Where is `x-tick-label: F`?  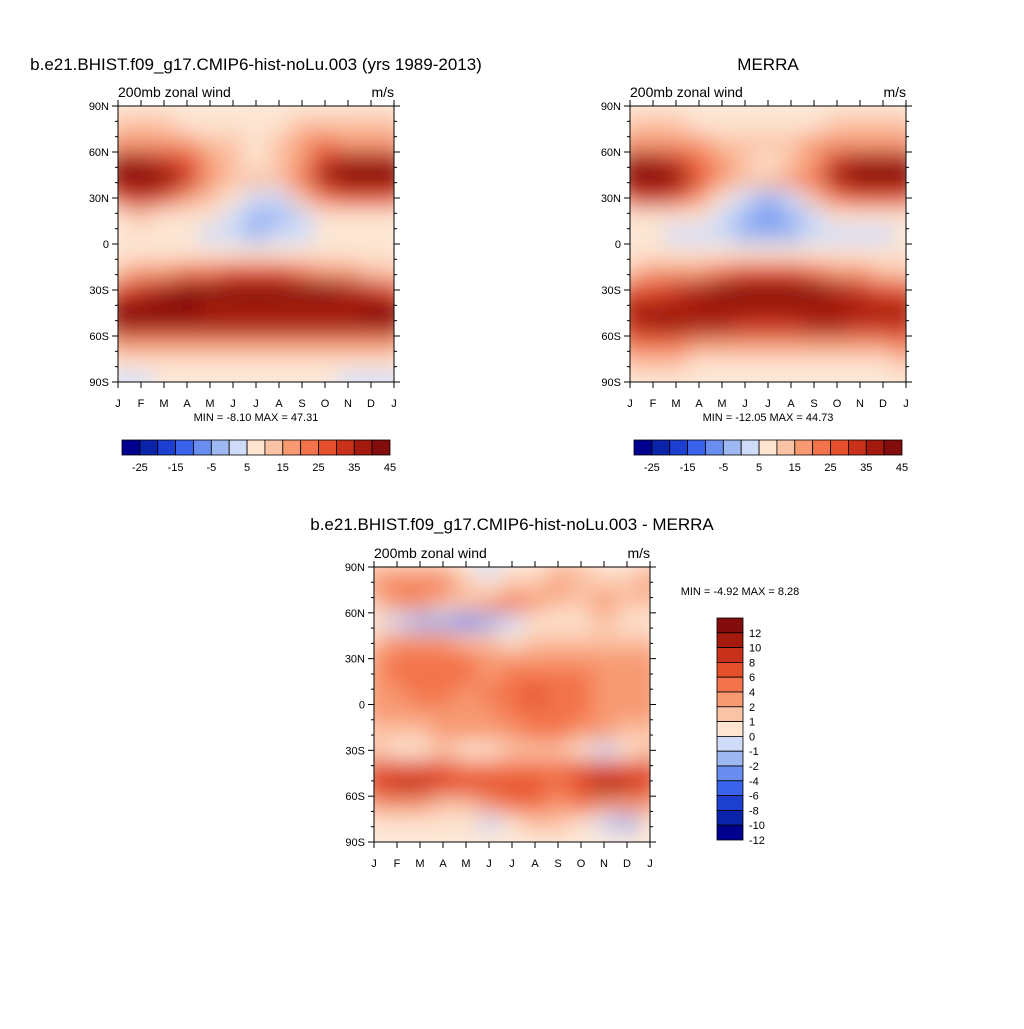
x-tick-label: F is located at coordinates (397, 864).